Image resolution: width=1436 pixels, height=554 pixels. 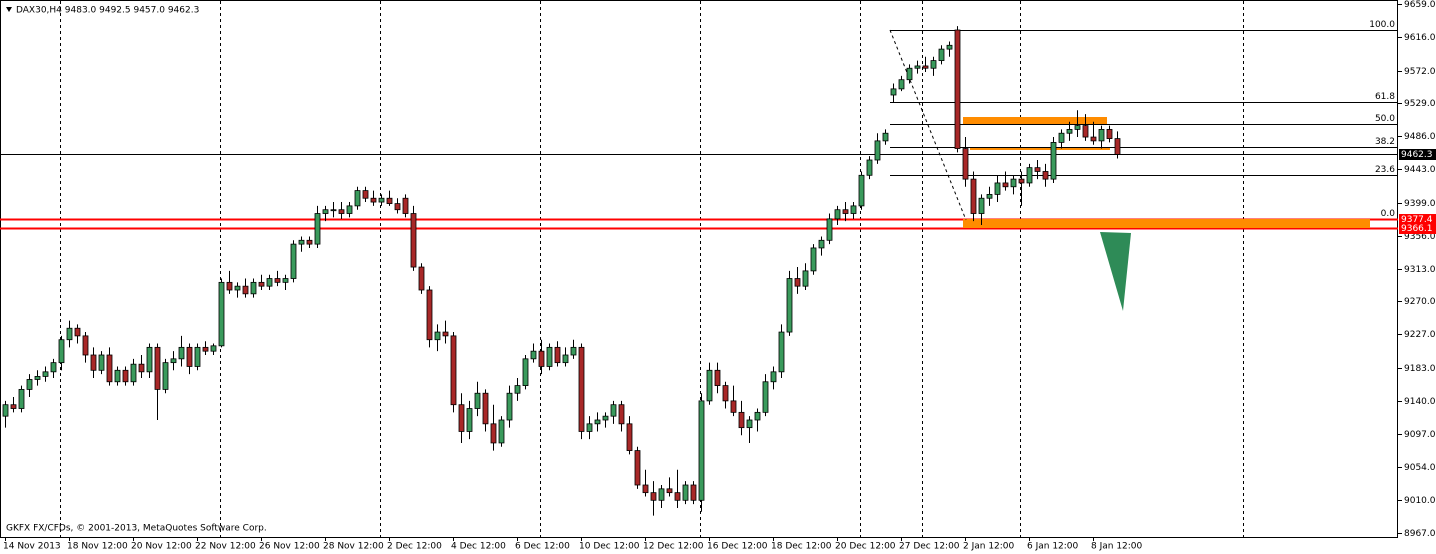 What do you see at coordinates (1420, 204) in the screenshot?
I see `y-tick-label: 9399.0` at bounding box center [1420, 204].